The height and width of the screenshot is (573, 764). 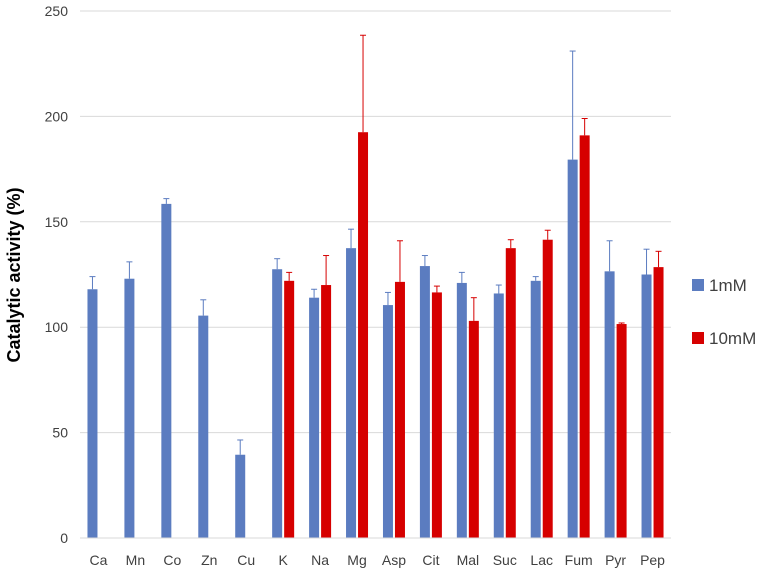 What do you see at coordinates (246, 560) in the screenshot?
I see `x-tick-label: Cu` at bounding box center [246, 560].